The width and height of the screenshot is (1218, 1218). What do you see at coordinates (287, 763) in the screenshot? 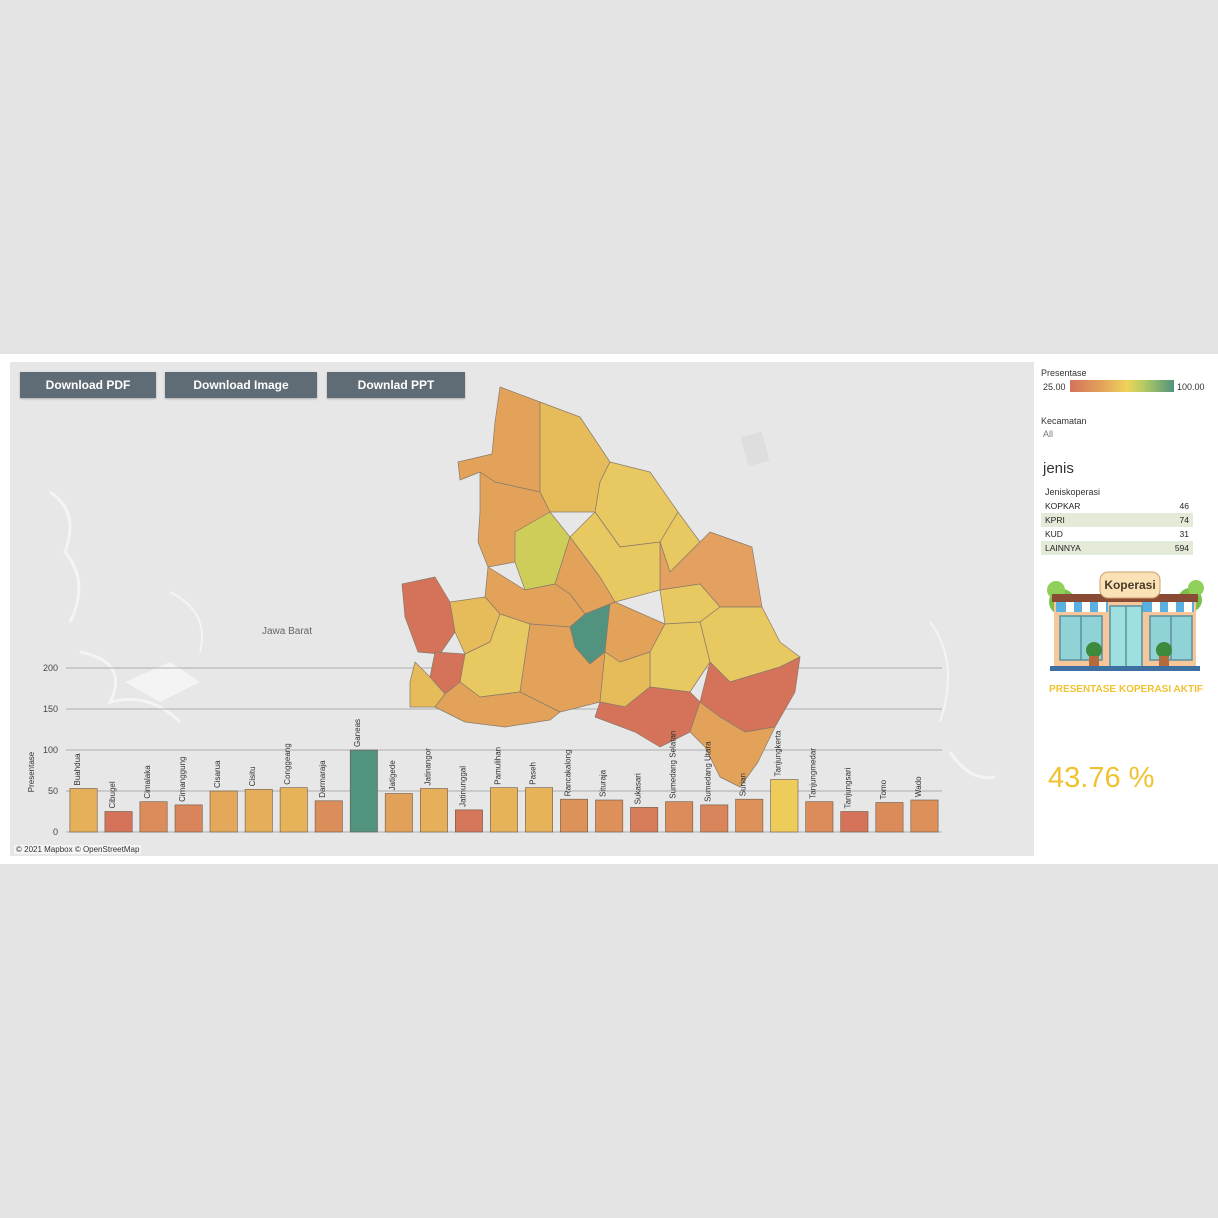
I see `bar-label: Conggeang` at bounding box center [287, 763].